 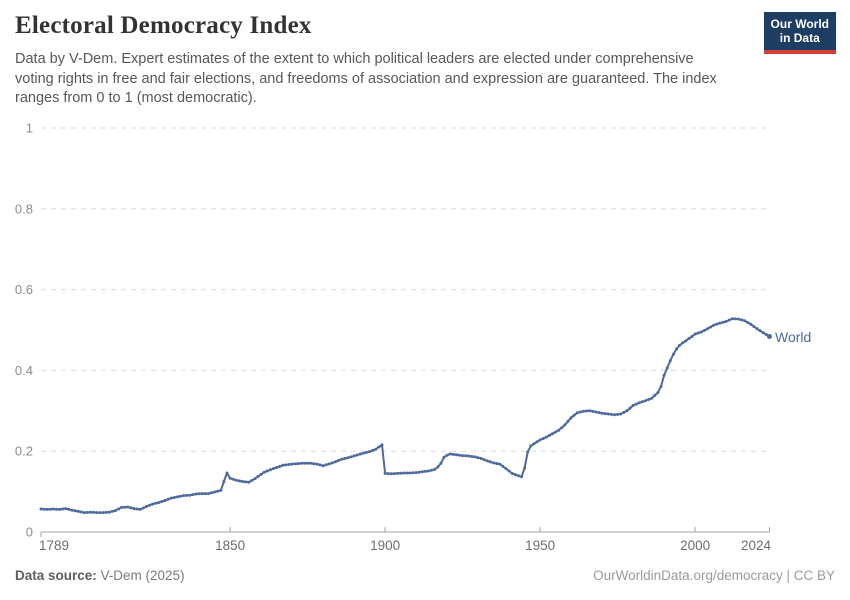 What do you see at coordinates (56, 575) in the screenshot?
I see `data-source-label: Data source:` at bounding box center [56, 575].